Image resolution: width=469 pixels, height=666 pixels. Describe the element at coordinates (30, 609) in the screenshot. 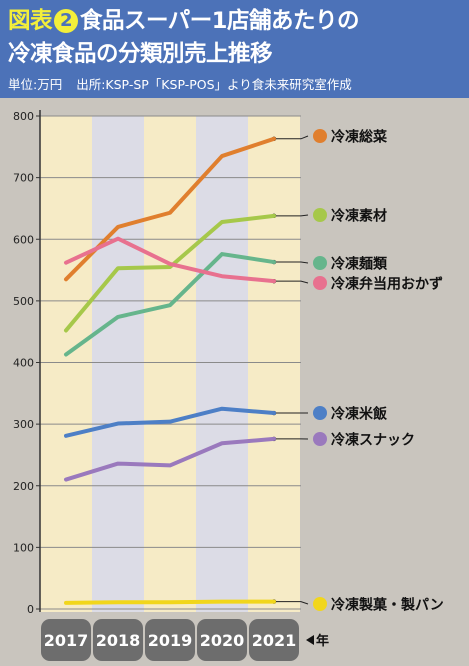

I see `y-tick-label-0: 0` at that location.